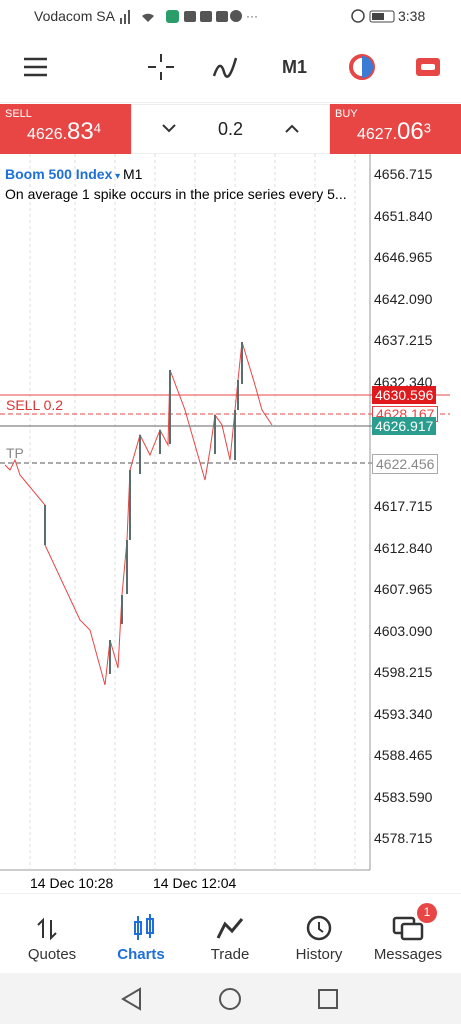 The height and width of the screenshot is (1029, 461). Describe the element at coordinates (403, 257) in the screenshot. I see `price-axis-label: 4646.965` at that location.